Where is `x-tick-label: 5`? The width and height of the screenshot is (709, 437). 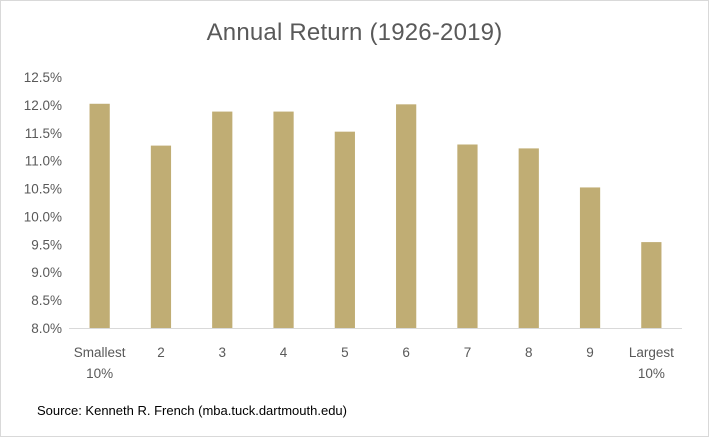 x-tick-label: 5 is located at coordinates (345, 352).